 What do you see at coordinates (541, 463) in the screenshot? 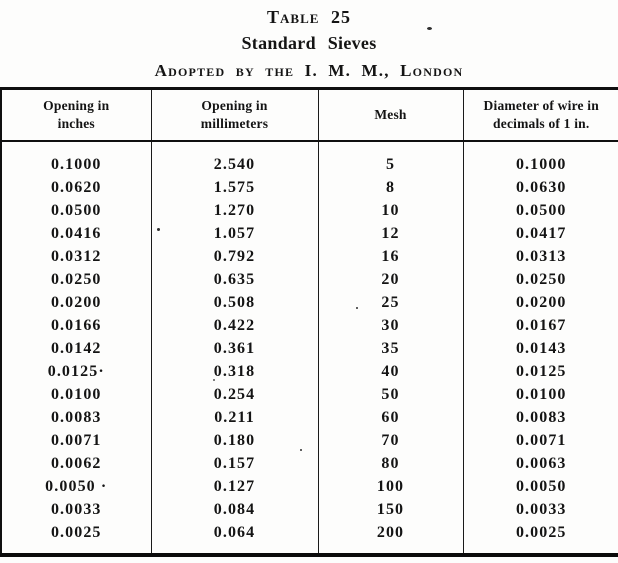
I see `cell-wire-diameter: 0.0063` at bounding box center [541, 463].